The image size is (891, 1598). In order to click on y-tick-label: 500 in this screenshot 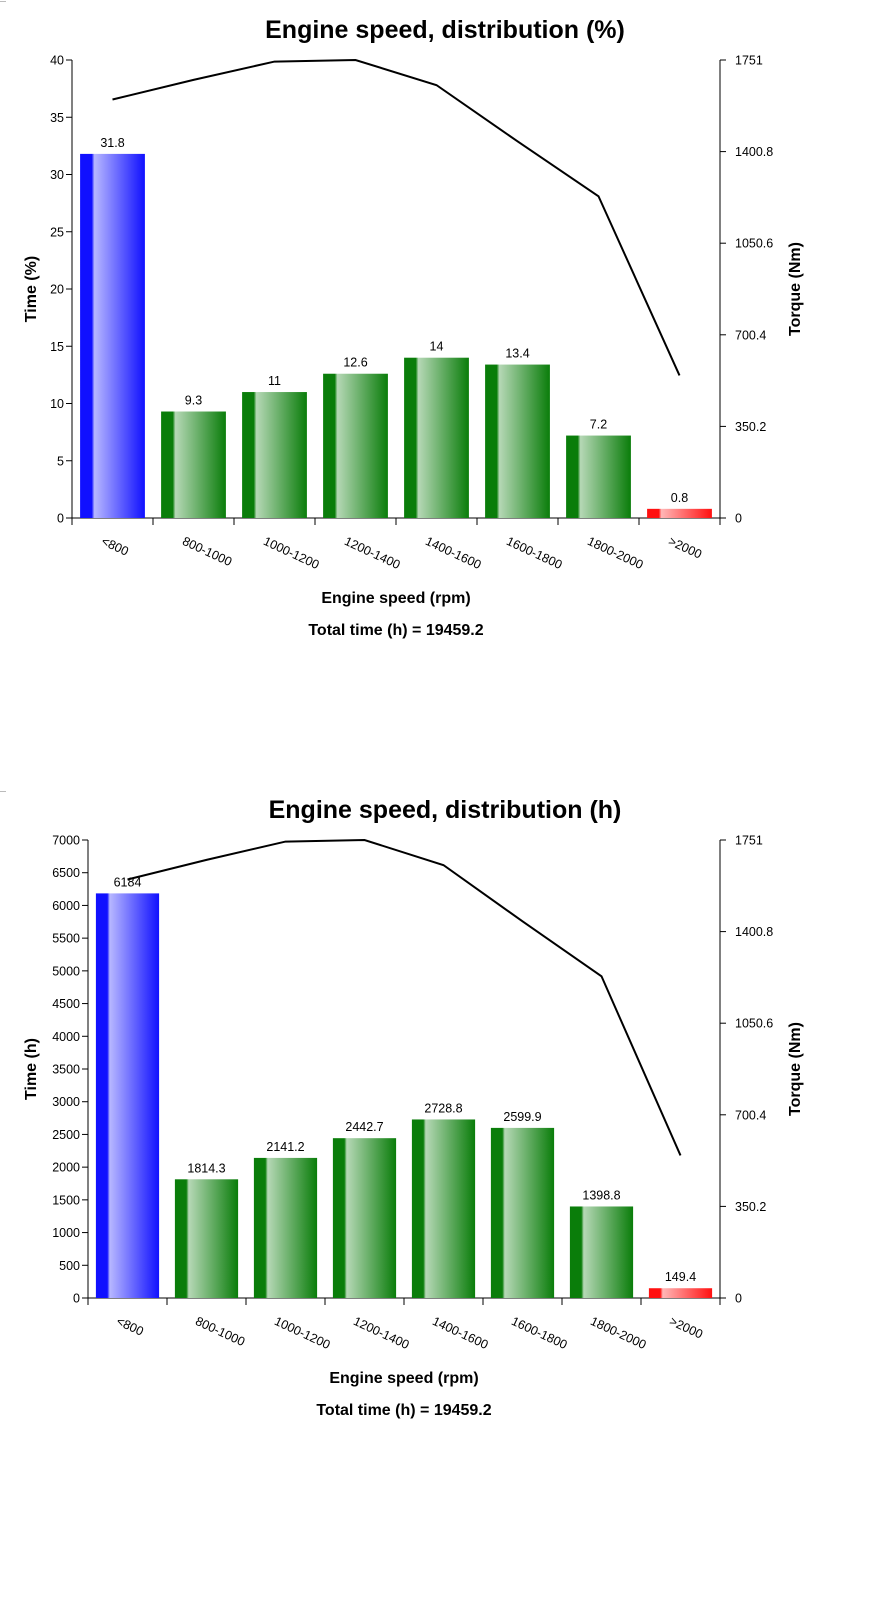, I will do `click(69, 1266)`.